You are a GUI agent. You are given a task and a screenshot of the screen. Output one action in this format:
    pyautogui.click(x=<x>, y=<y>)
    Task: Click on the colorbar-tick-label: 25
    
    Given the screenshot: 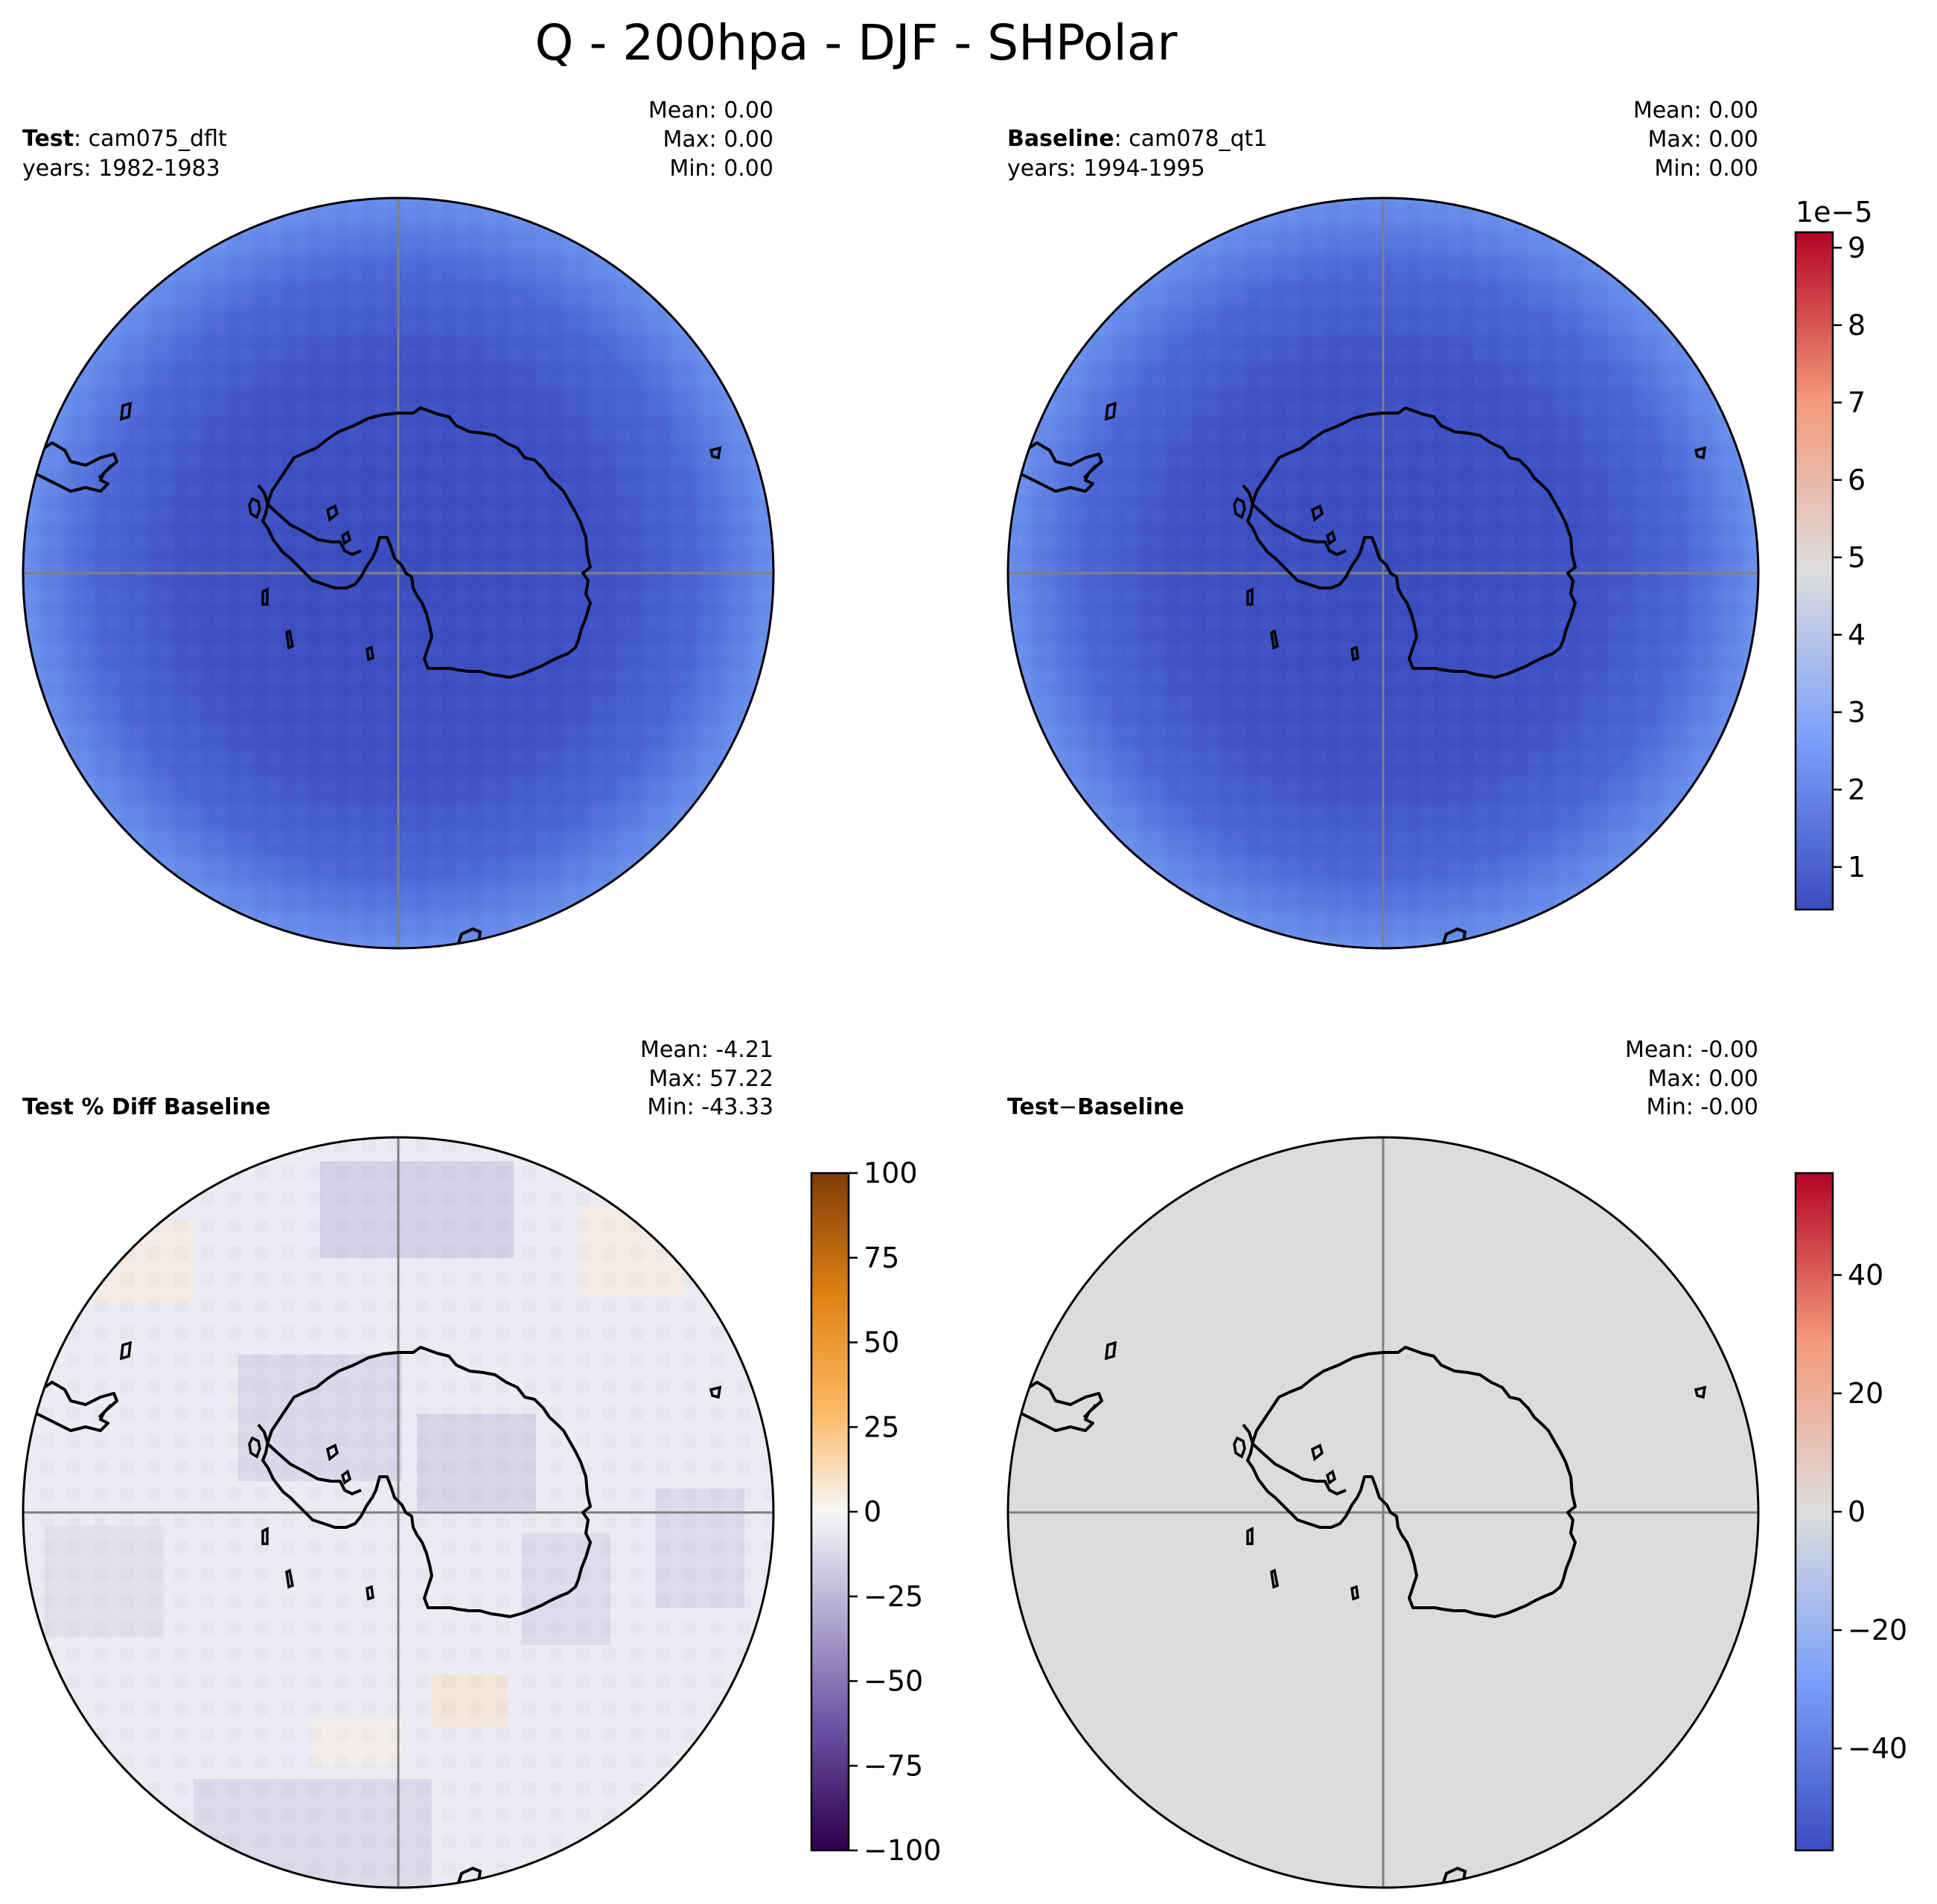 What is the action you would take?
    pyautogui.click(x=881, y=1427)
    